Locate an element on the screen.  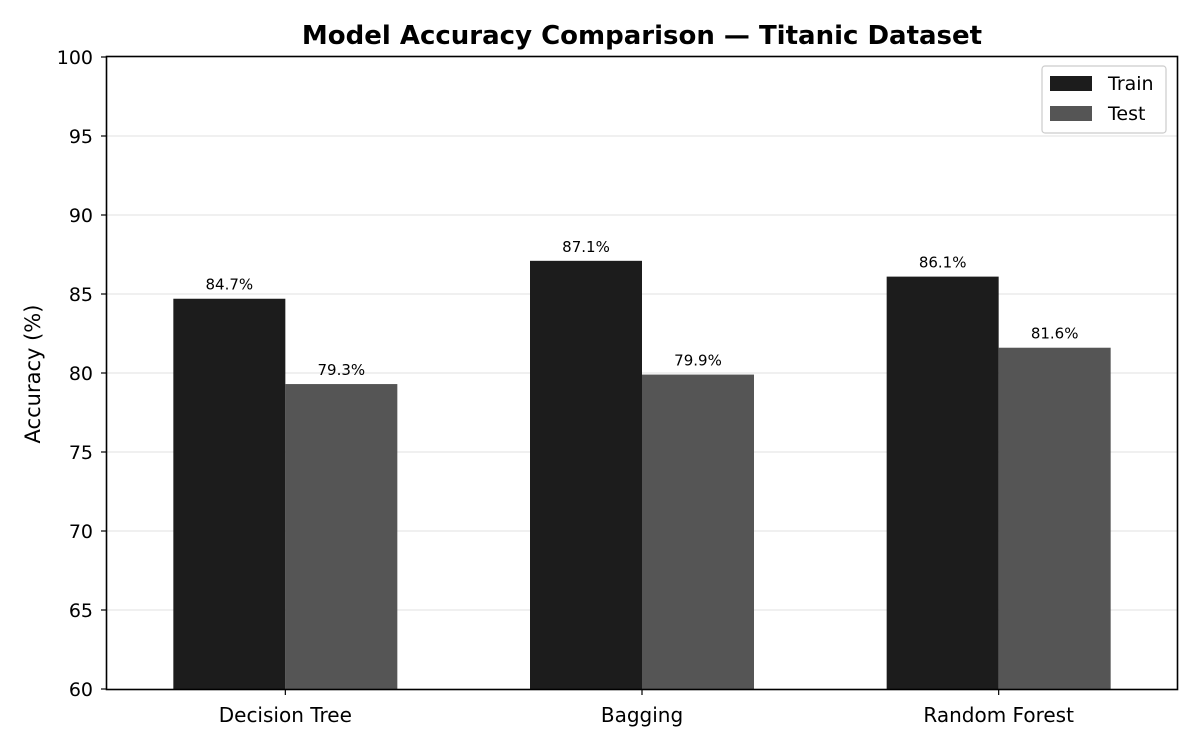
x-tick-label: Decision Tree is located at coordinates (285, 715).